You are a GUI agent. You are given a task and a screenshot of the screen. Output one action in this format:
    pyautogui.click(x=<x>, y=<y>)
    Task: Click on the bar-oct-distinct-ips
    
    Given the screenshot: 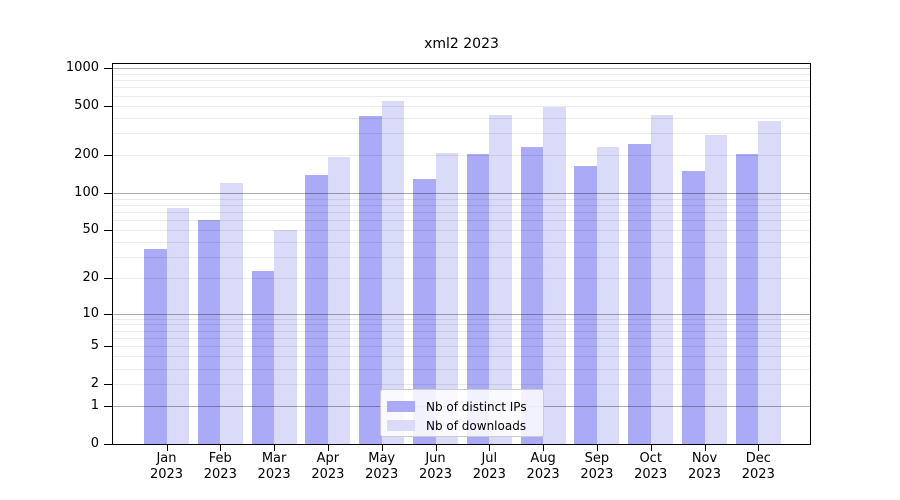 What is the action you would take?
    pyautogui.click(x=639, y=294)
    